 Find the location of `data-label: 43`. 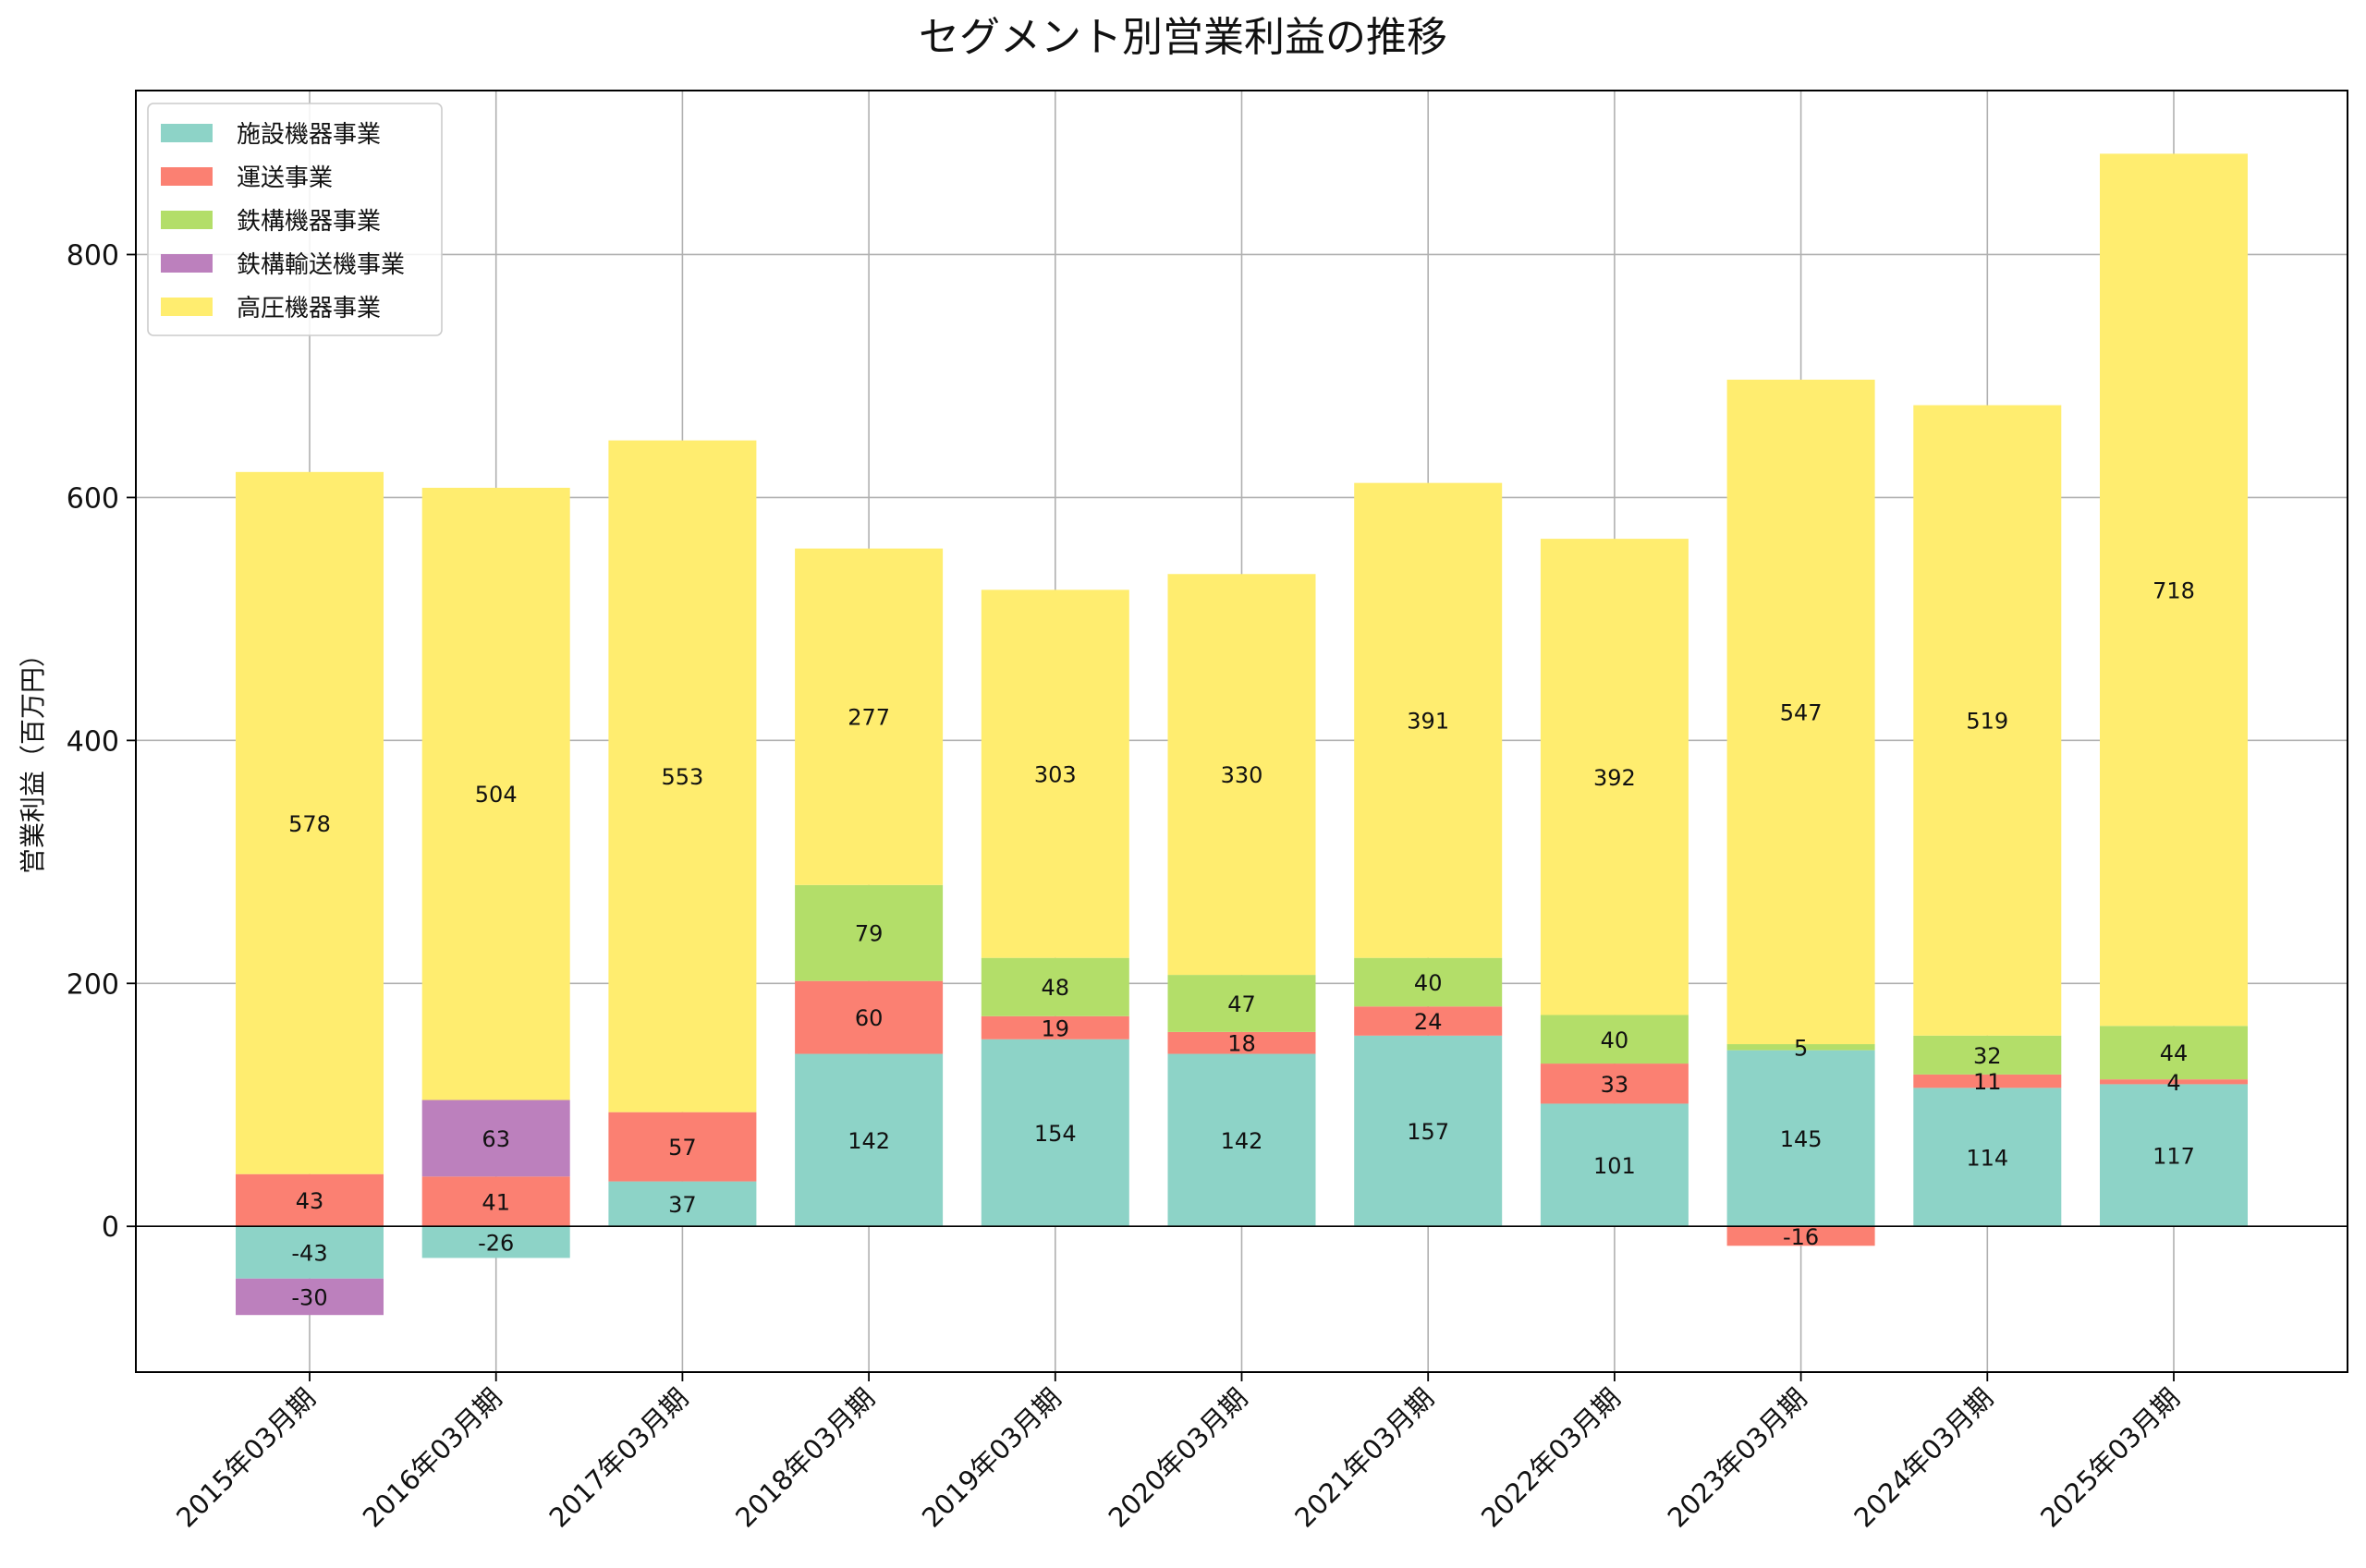

data-label: 43 is located at coordinates (310, 1201).